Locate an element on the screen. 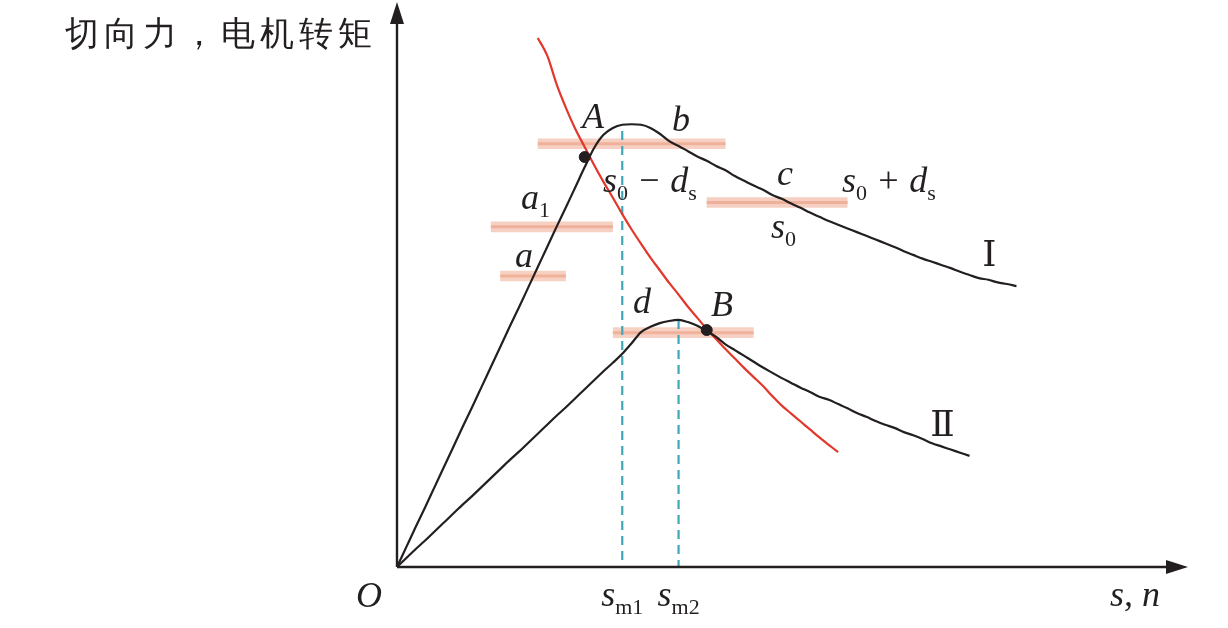 The image size is (1228, 628). y-axis-title: 切向力，电机转矩 is located at coordinates (221, 33).